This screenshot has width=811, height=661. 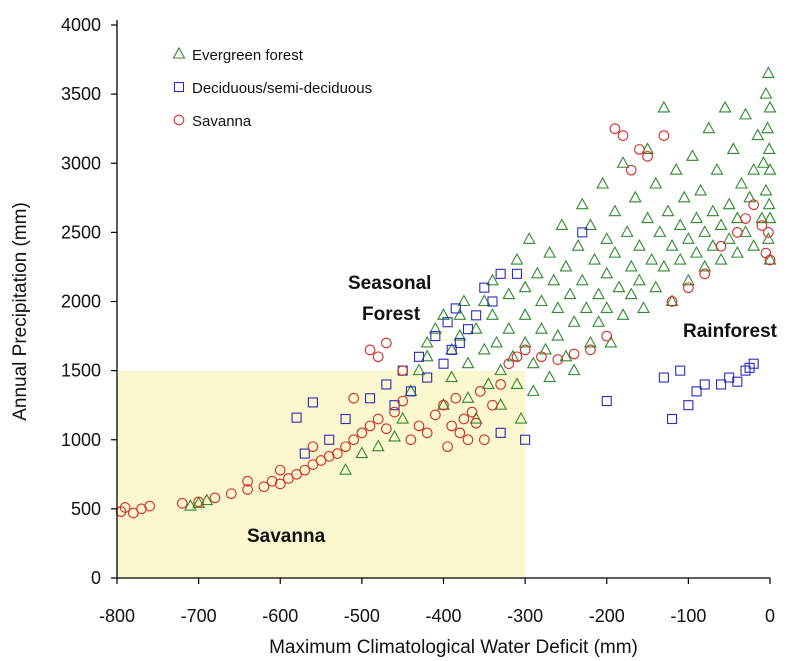 What do you see at coordinates (607, 616) in the screenshot?
I see `x-tick-label: -200` at bounding box center [607, 616].